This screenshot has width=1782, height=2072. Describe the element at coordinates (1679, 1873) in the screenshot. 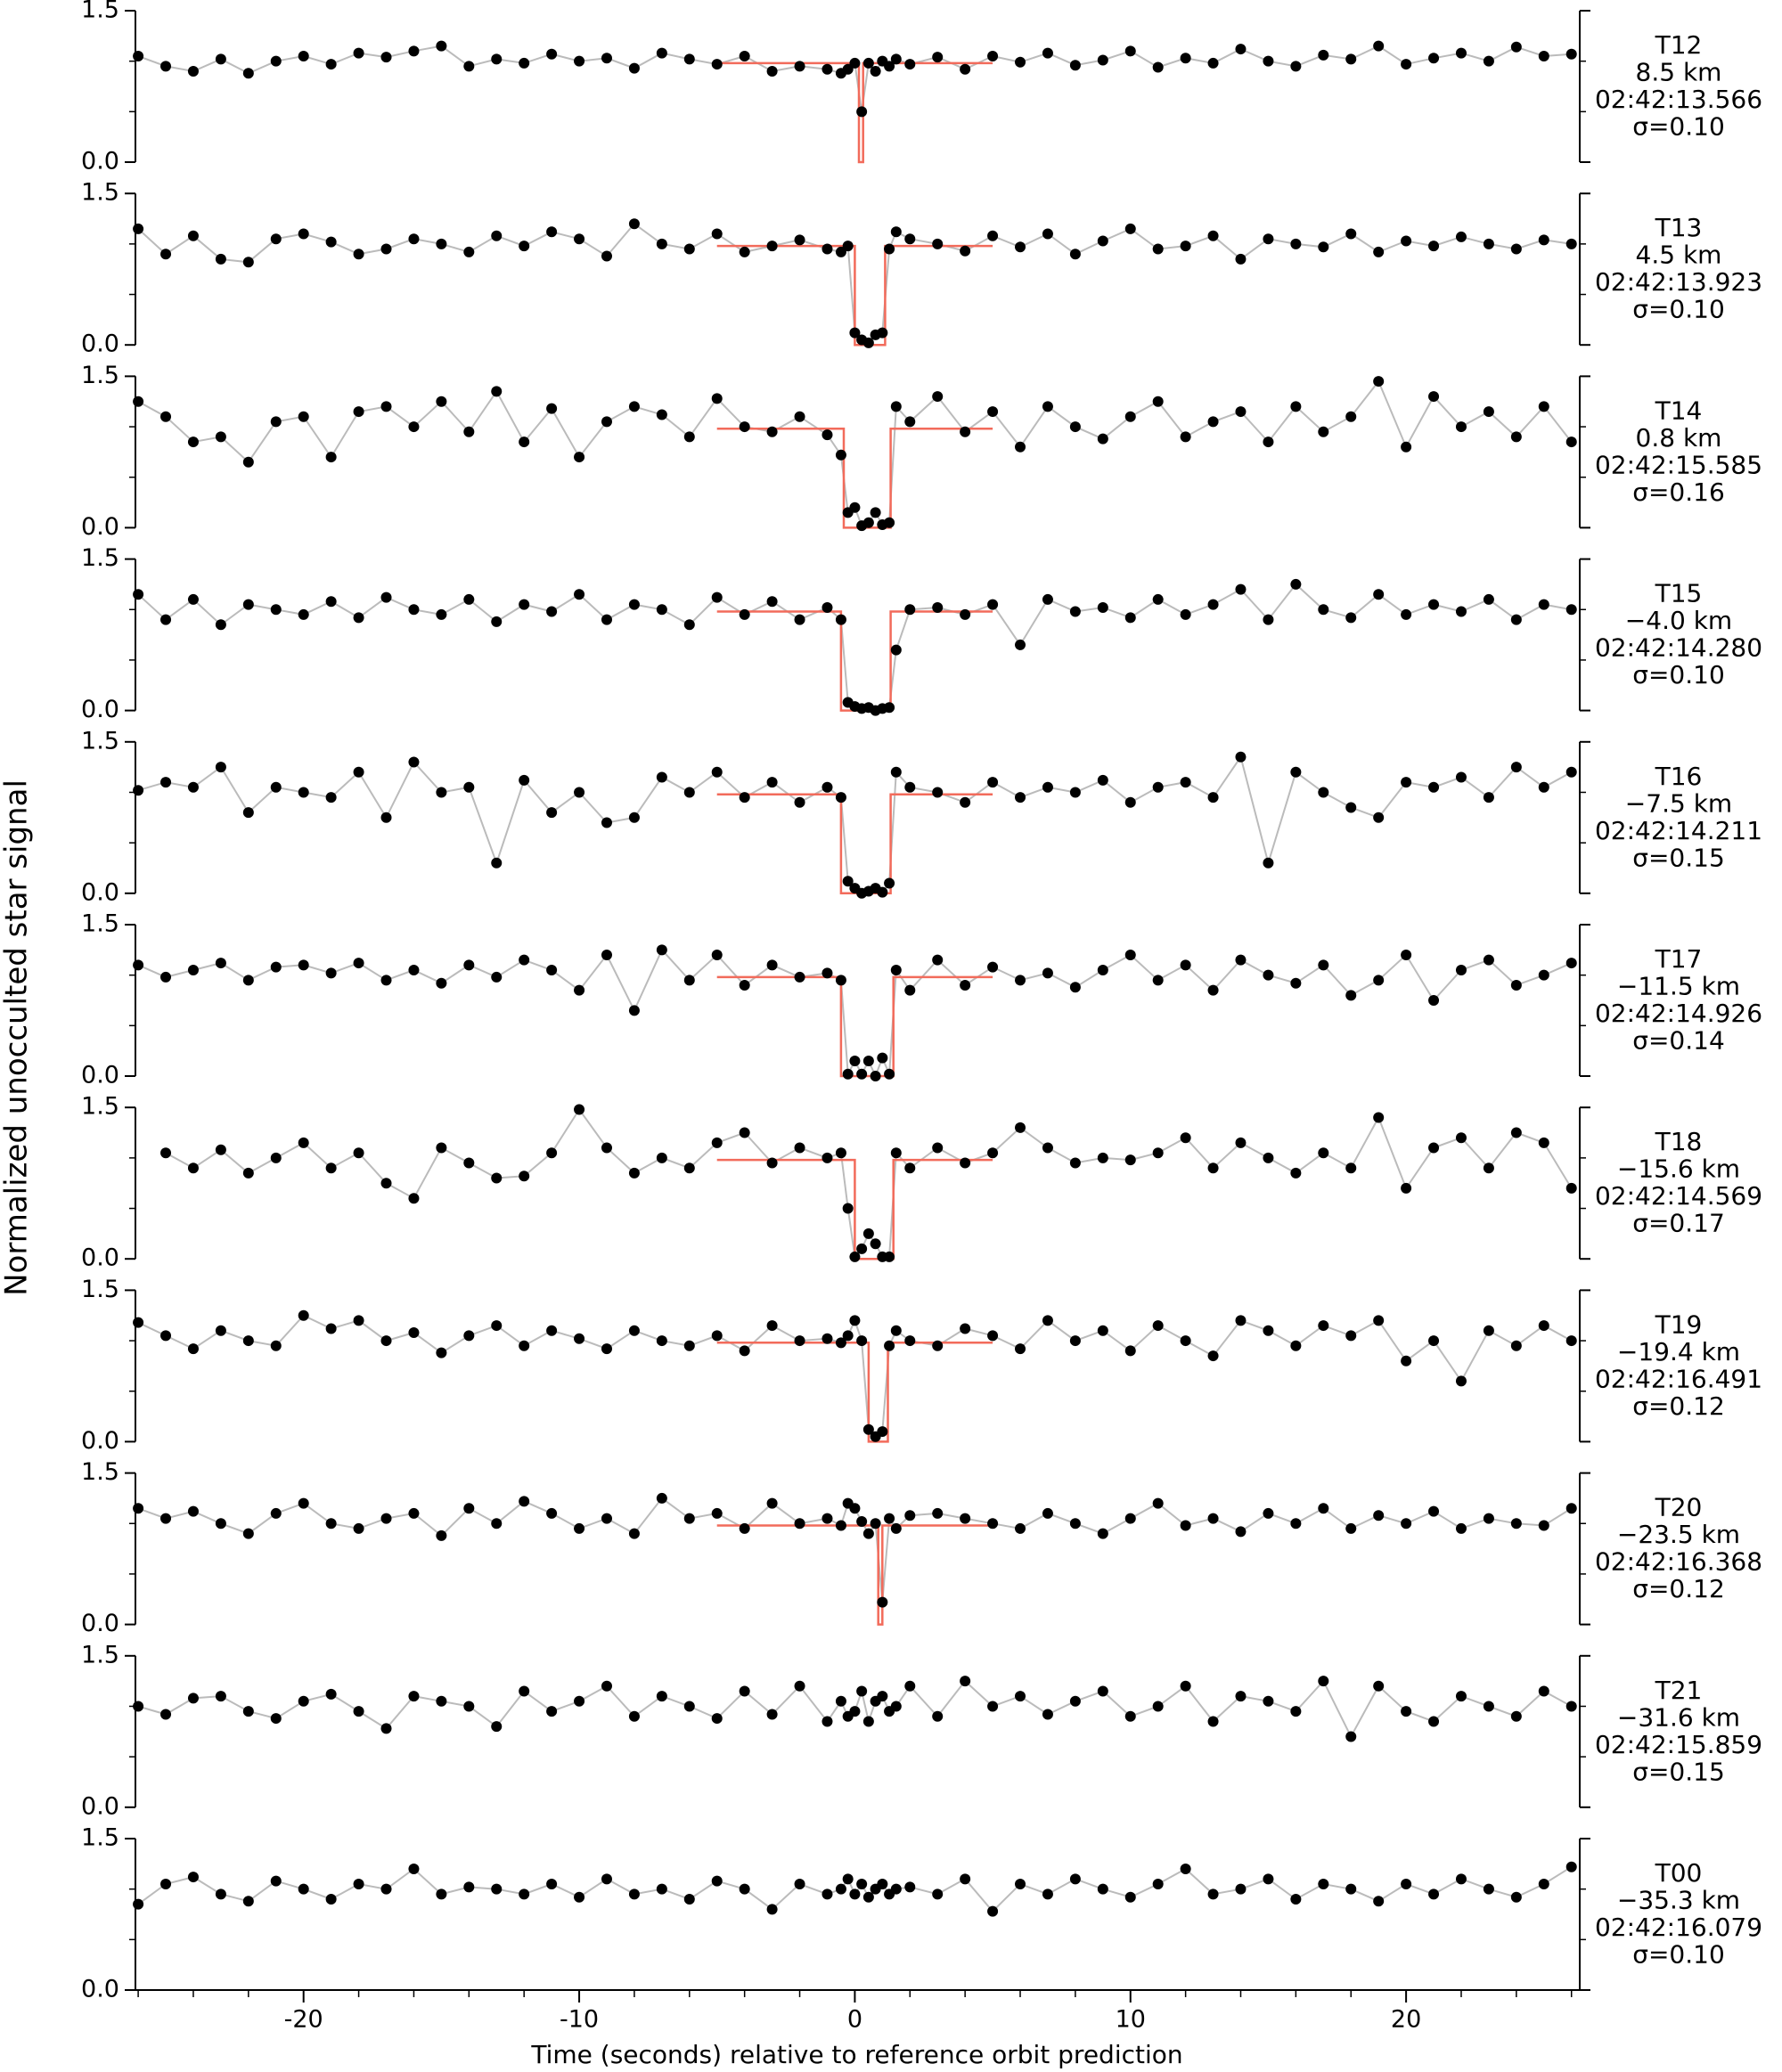

I see `panel-name: T00` at that location.